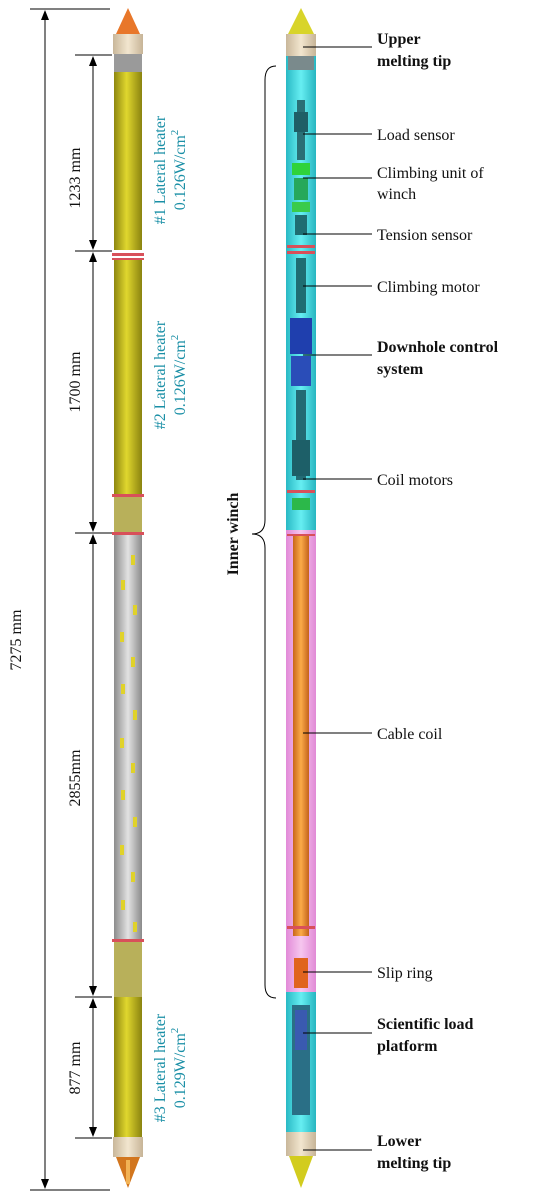 This screenshot has width=550, height=1203. I want to click on dimension-arrows, so click(69, 599).